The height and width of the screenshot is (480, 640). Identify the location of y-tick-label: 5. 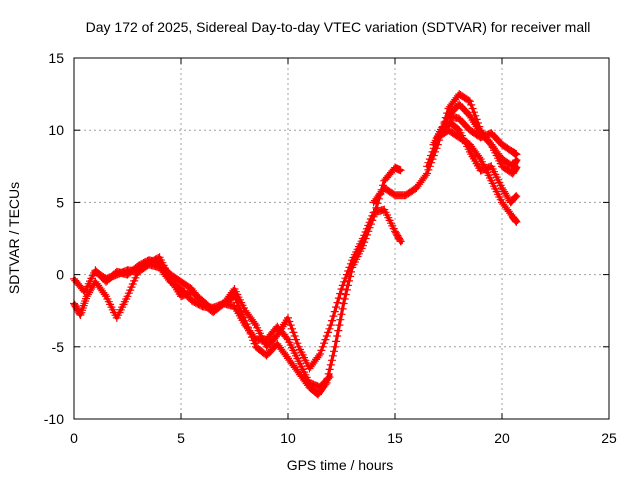
(60, 202).